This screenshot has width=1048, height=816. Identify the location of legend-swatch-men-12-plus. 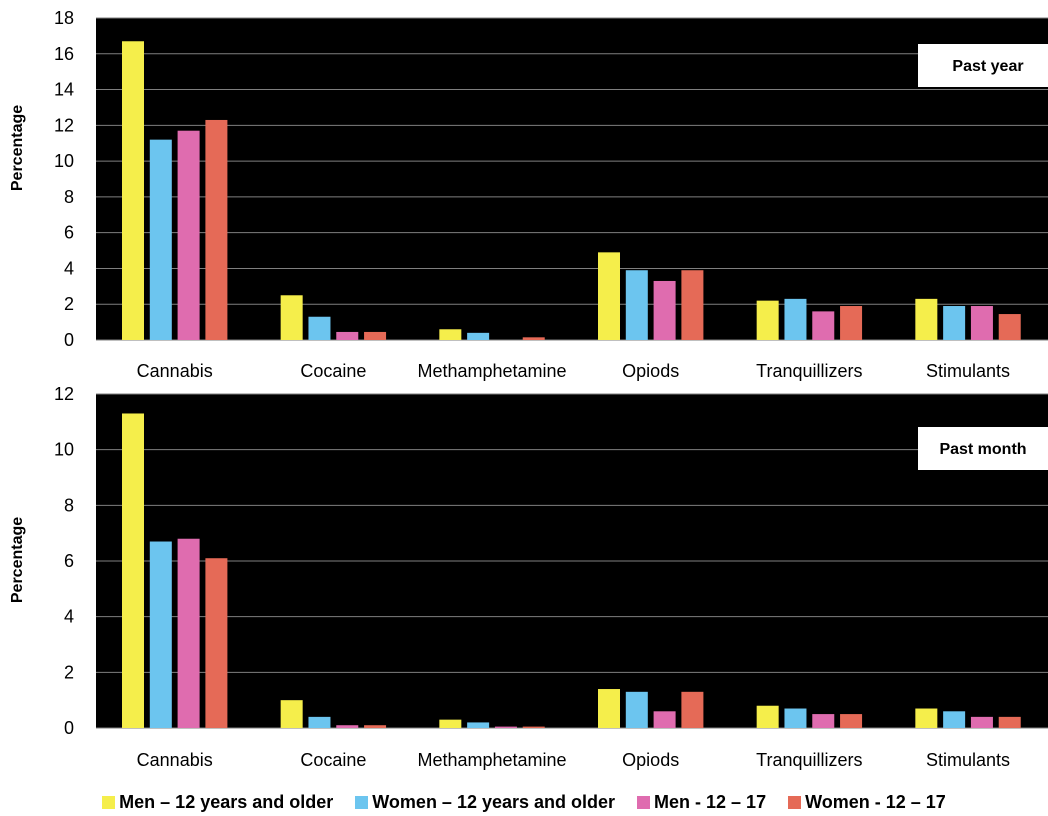
(109, 802).